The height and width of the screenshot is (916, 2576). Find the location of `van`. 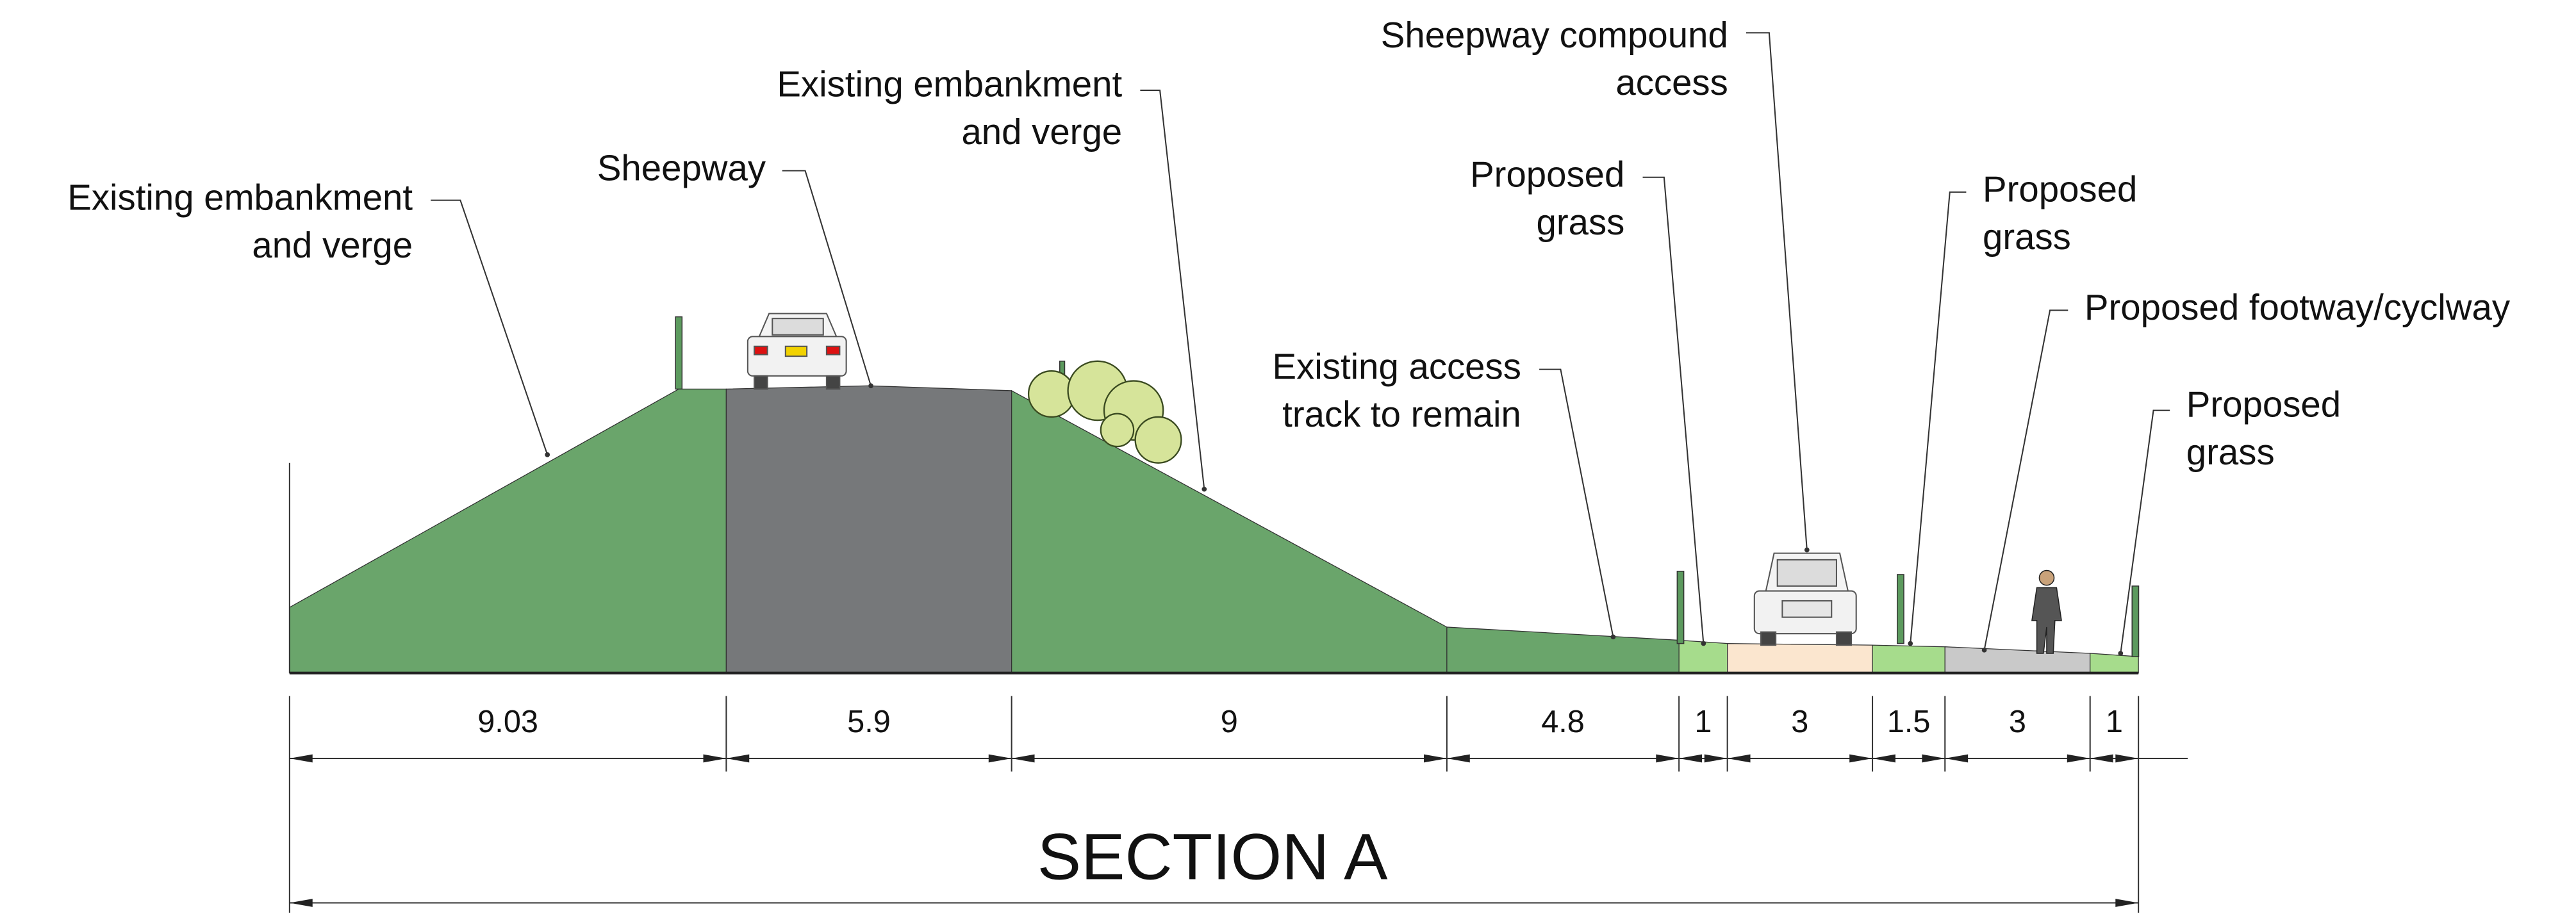

van is located at coordinates (1805, 599).